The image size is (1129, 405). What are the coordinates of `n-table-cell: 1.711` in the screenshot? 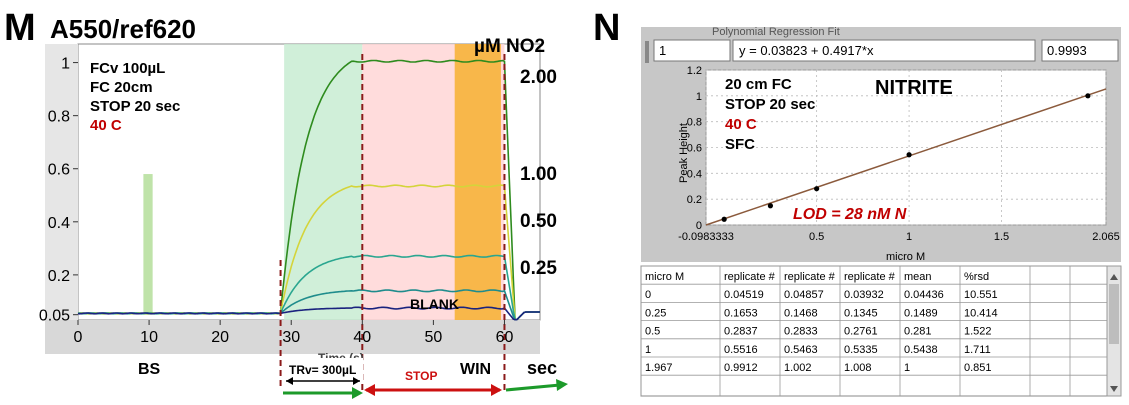 It's located at (977, 350).